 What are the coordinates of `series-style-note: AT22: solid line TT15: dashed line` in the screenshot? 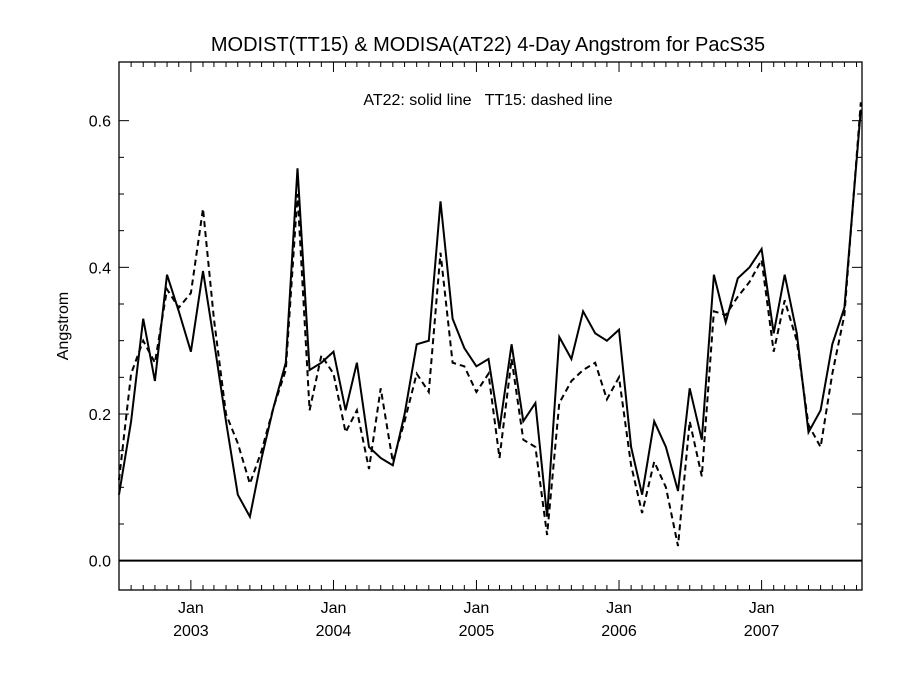 It's located at (487, 100).